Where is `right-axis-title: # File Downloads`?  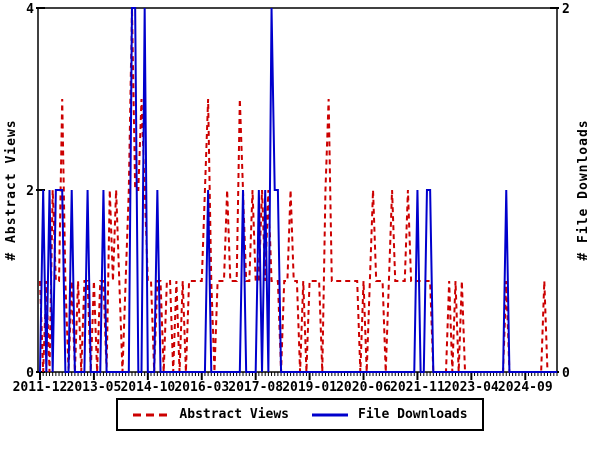 right-axis-title: # File Downloads is located at coordinates (583, 189).